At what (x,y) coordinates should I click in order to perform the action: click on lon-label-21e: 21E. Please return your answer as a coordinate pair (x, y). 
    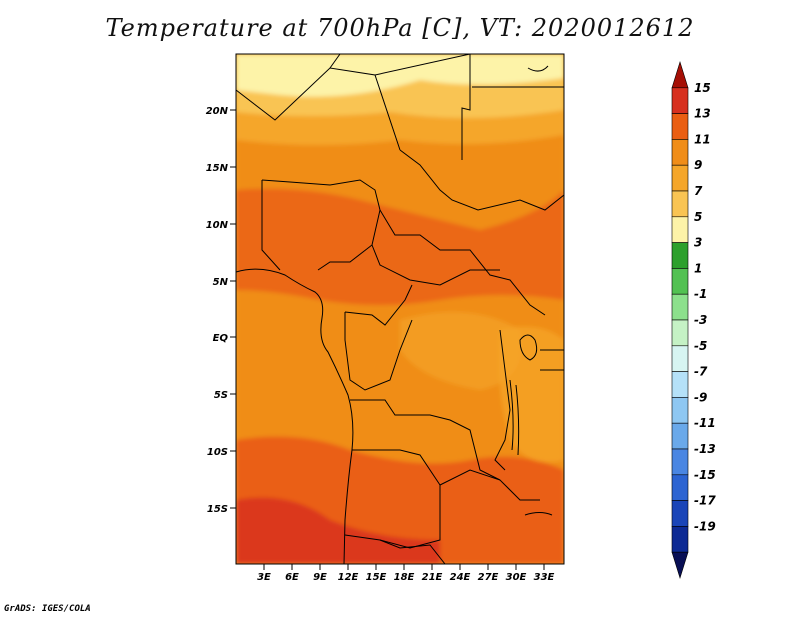
    Looking at the image, I should click on (432, 577).